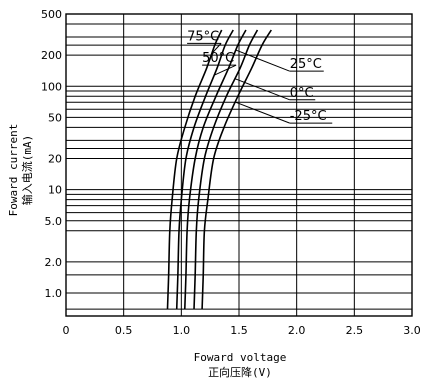  What do you see at coordinates (55, 190) in the screenshot?
I see `y-tick-label: 10` at bounding box center [55, 190].